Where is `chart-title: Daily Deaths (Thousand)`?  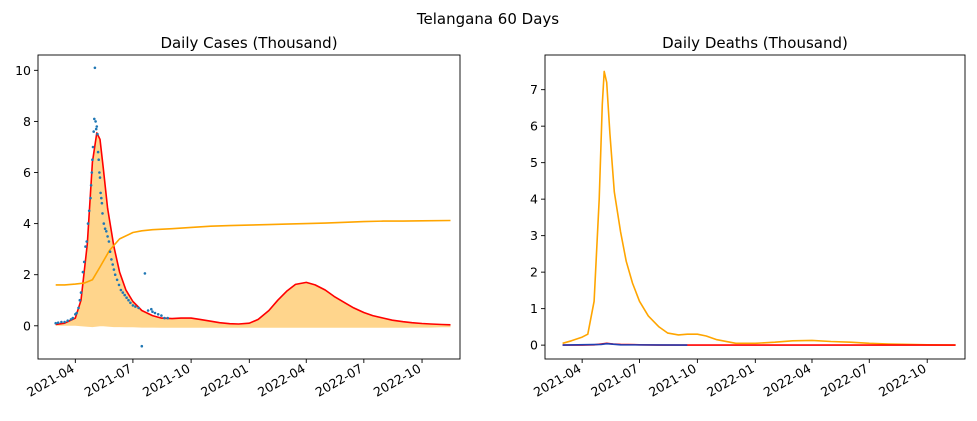
chart-title: Daily Deaths (Thousand) is located at coordinates (755, 43).